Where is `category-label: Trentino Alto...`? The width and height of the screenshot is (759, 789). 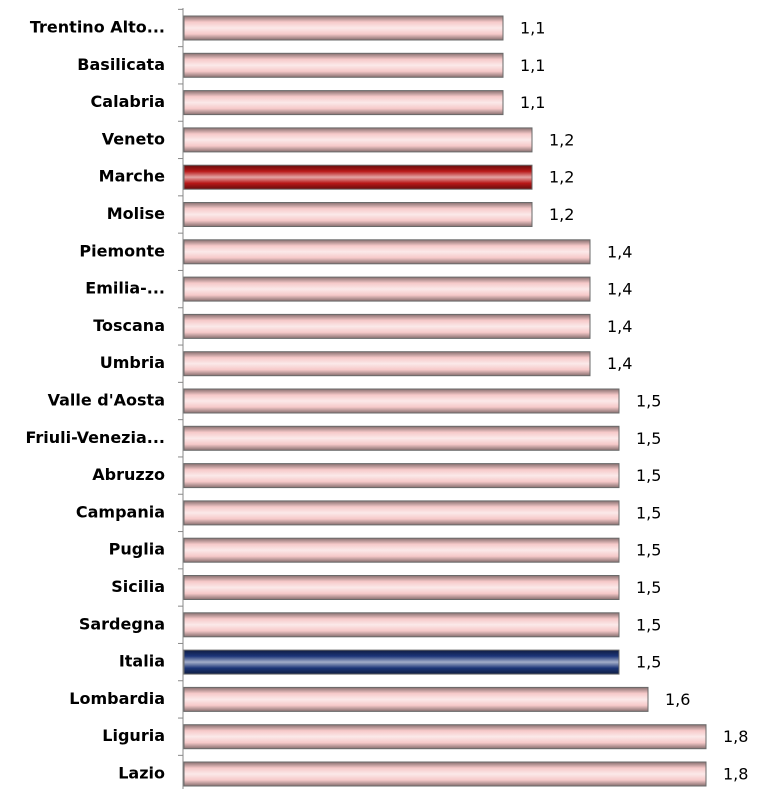
category-label: Trentino Alto... is located at coordinates (97, 27).